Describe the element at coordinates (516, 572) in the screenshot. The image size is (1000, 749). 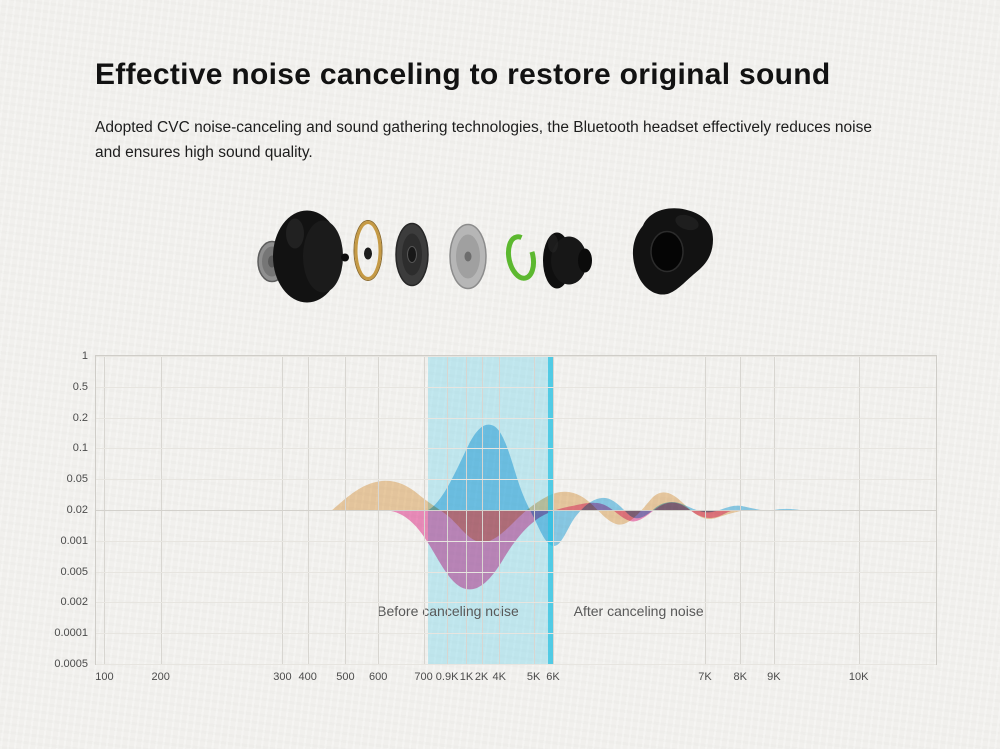
I see `gridline-y-0.005` at that location.